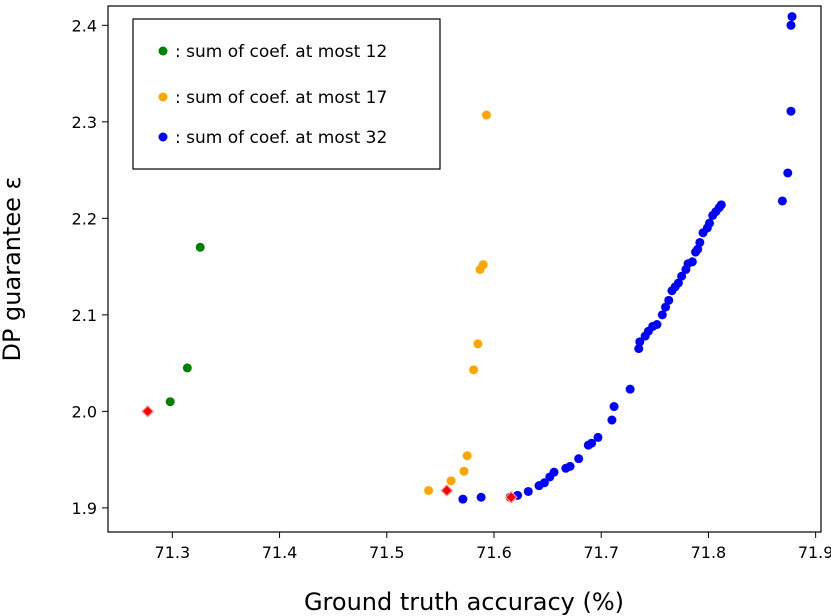 This screenshot has height=616, width=831. What do you see at coordinates (84, 122) in the screenshot?
I see `y-tick-label: 2.3` at bounding box center [84, 122].